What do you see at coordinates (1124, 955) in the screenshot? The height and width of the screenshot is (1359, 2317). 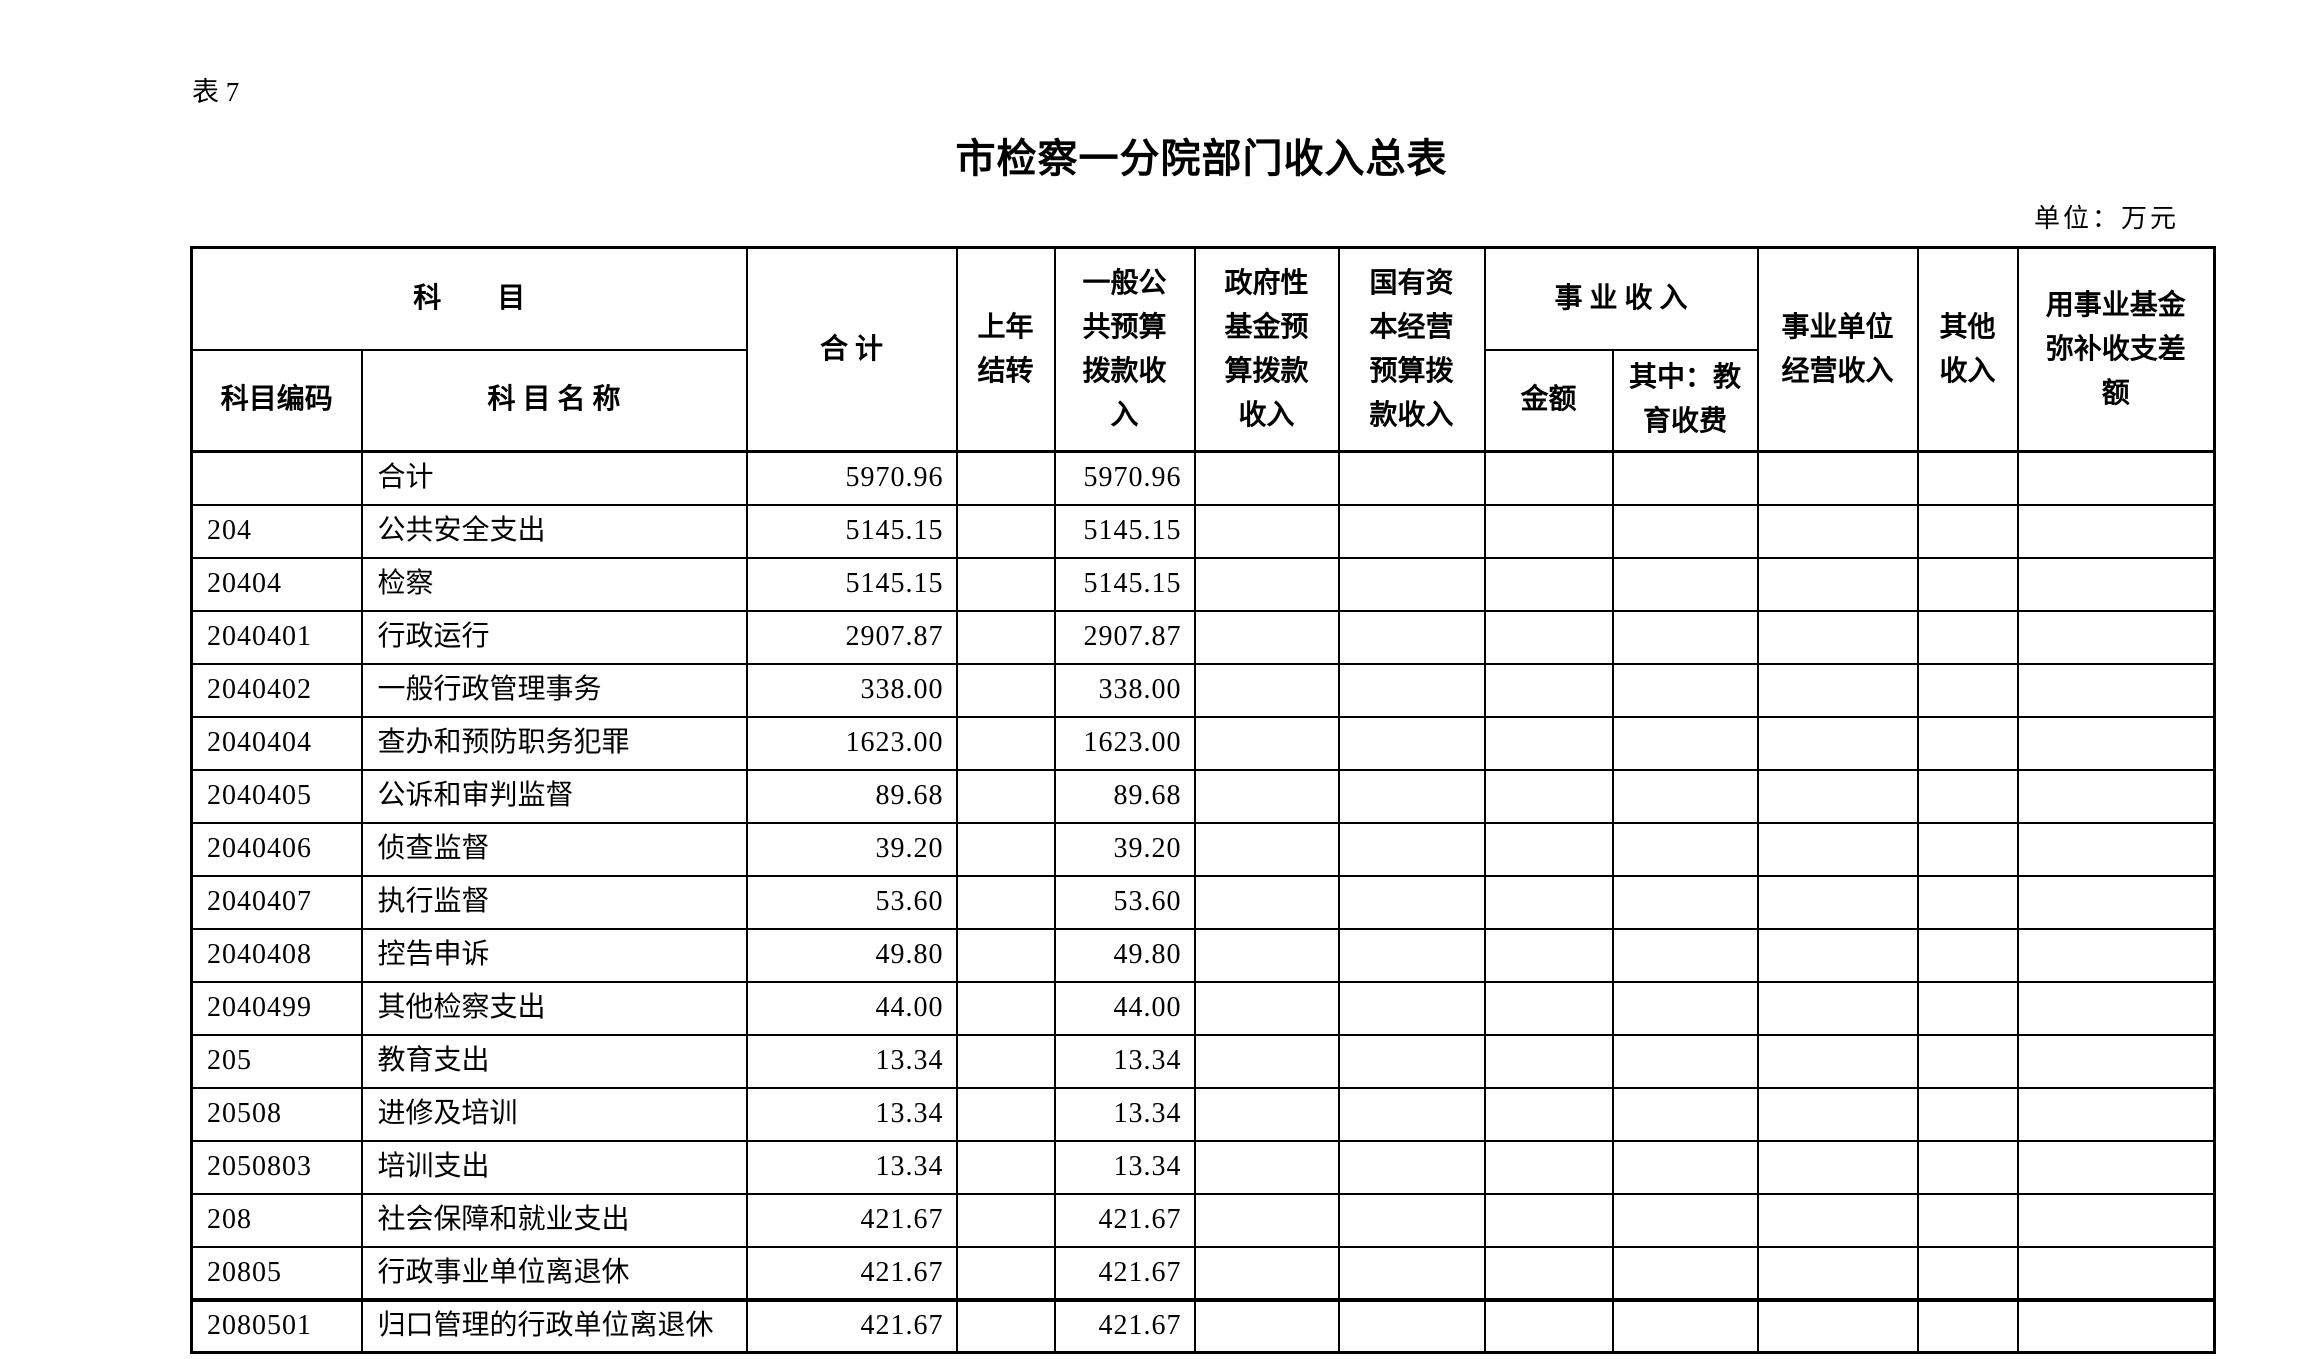 I see `cell-general-budget: 49.80` at bounding box center [1124, 955].